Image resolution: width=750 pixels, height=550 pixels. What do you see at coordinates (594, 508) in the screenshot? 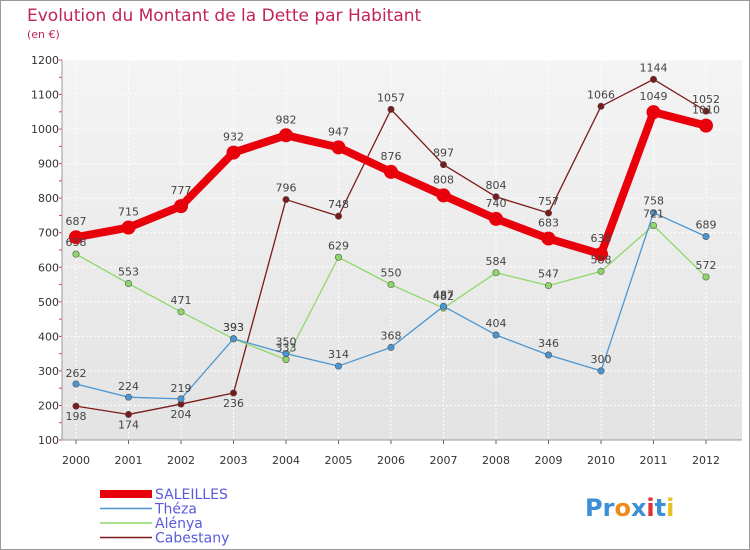
I see `logo-letter: P` at bounding box center [594, 508].